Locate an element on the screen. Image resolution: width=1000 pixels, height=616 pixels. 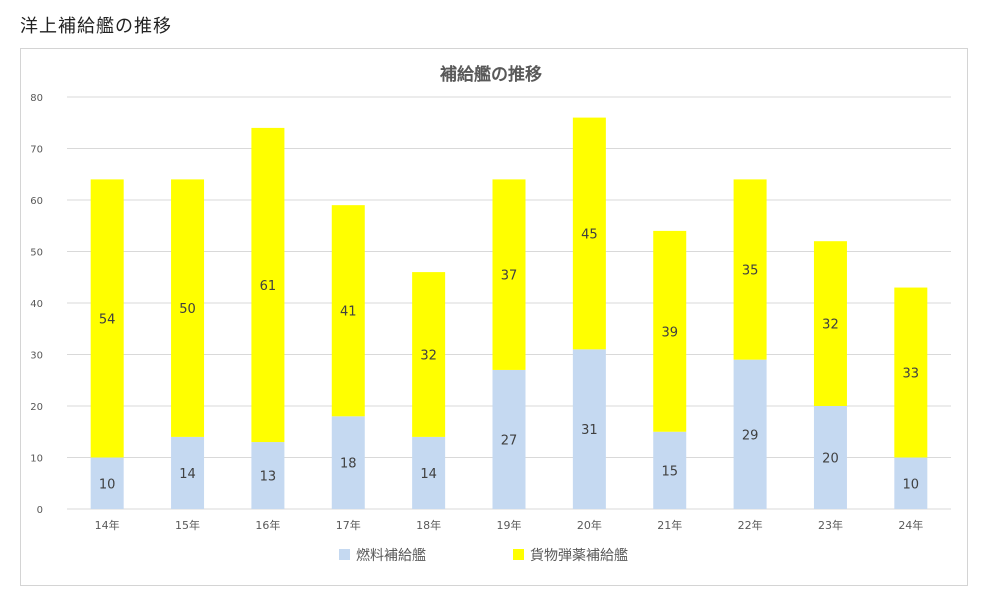
x-tick-label: 22年 is located at coordinates (750, 525).